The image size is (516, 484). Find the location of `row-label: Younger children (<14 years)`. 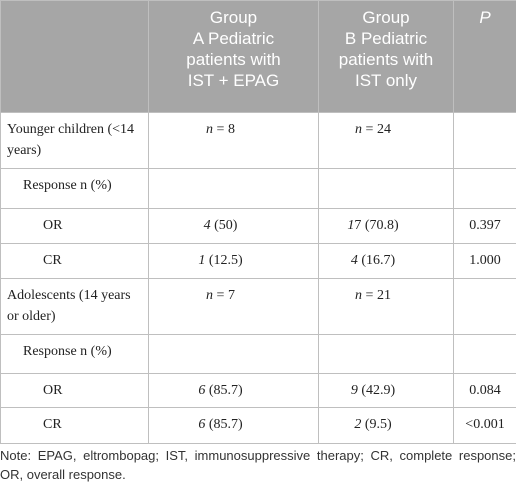

row-label: Younger children (<14 years) is located at coordinates (74, 140).